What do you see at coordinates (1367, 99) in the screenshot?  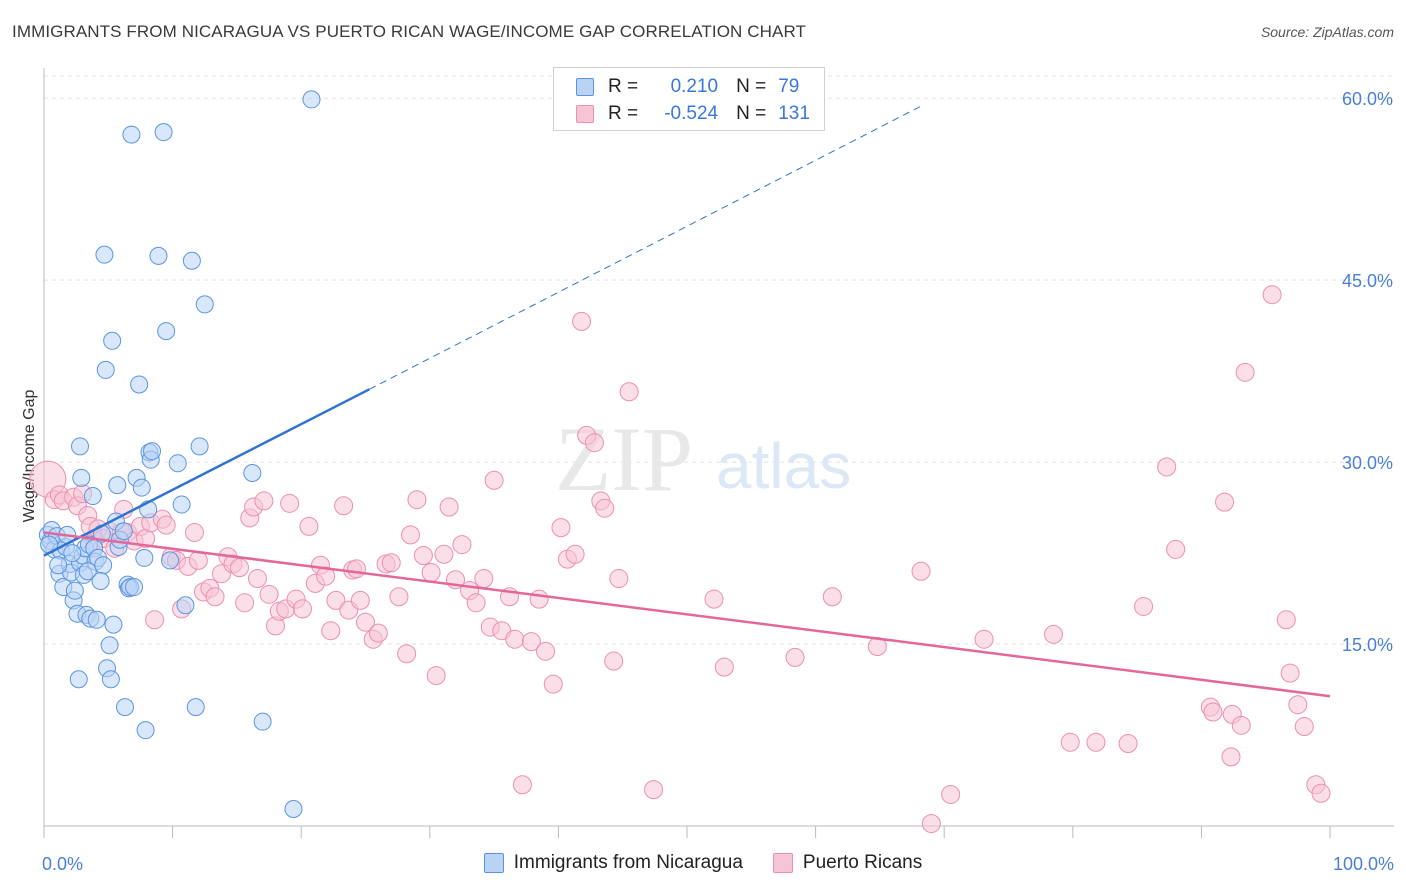 I see `y-tick-label: 60.0%` at bounding box center [1367, 99].